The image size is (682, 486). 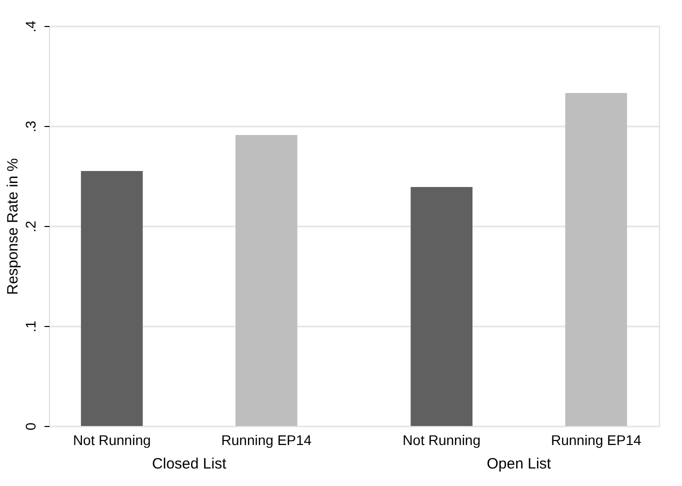 What do you see at coordinates (13, 226) in the screenshot?
I see `y-axis-title: Response Rate in %` at bounding box center [13, 226].